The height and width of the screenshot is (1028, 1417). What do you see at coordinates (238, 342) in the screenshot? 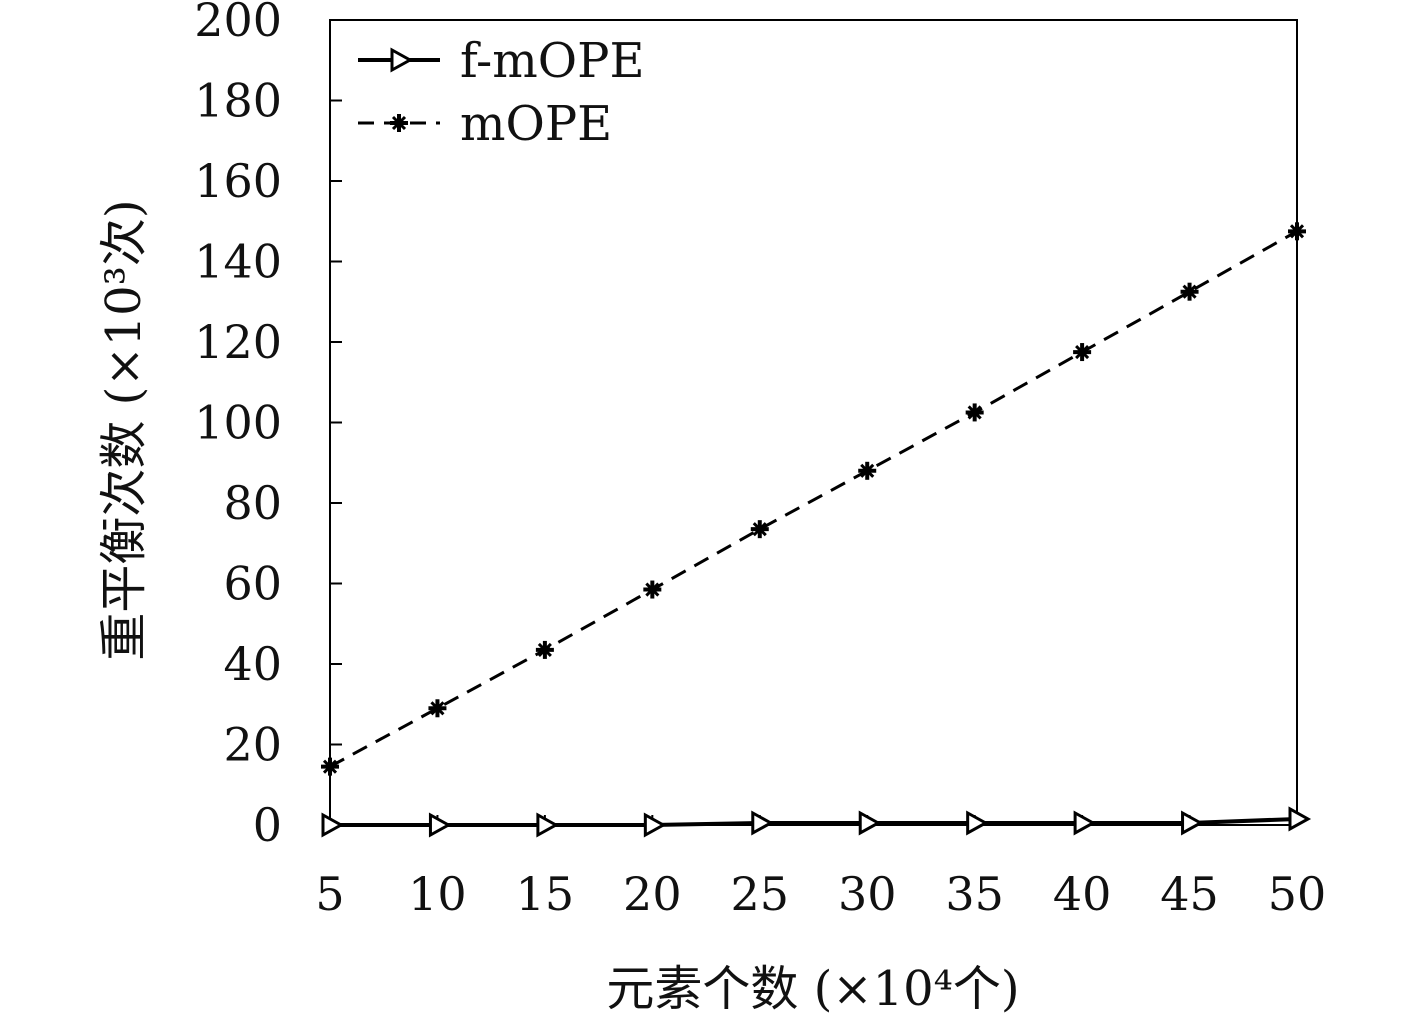
I see `y-tick-label: 120` at bounding box center [238, 342].